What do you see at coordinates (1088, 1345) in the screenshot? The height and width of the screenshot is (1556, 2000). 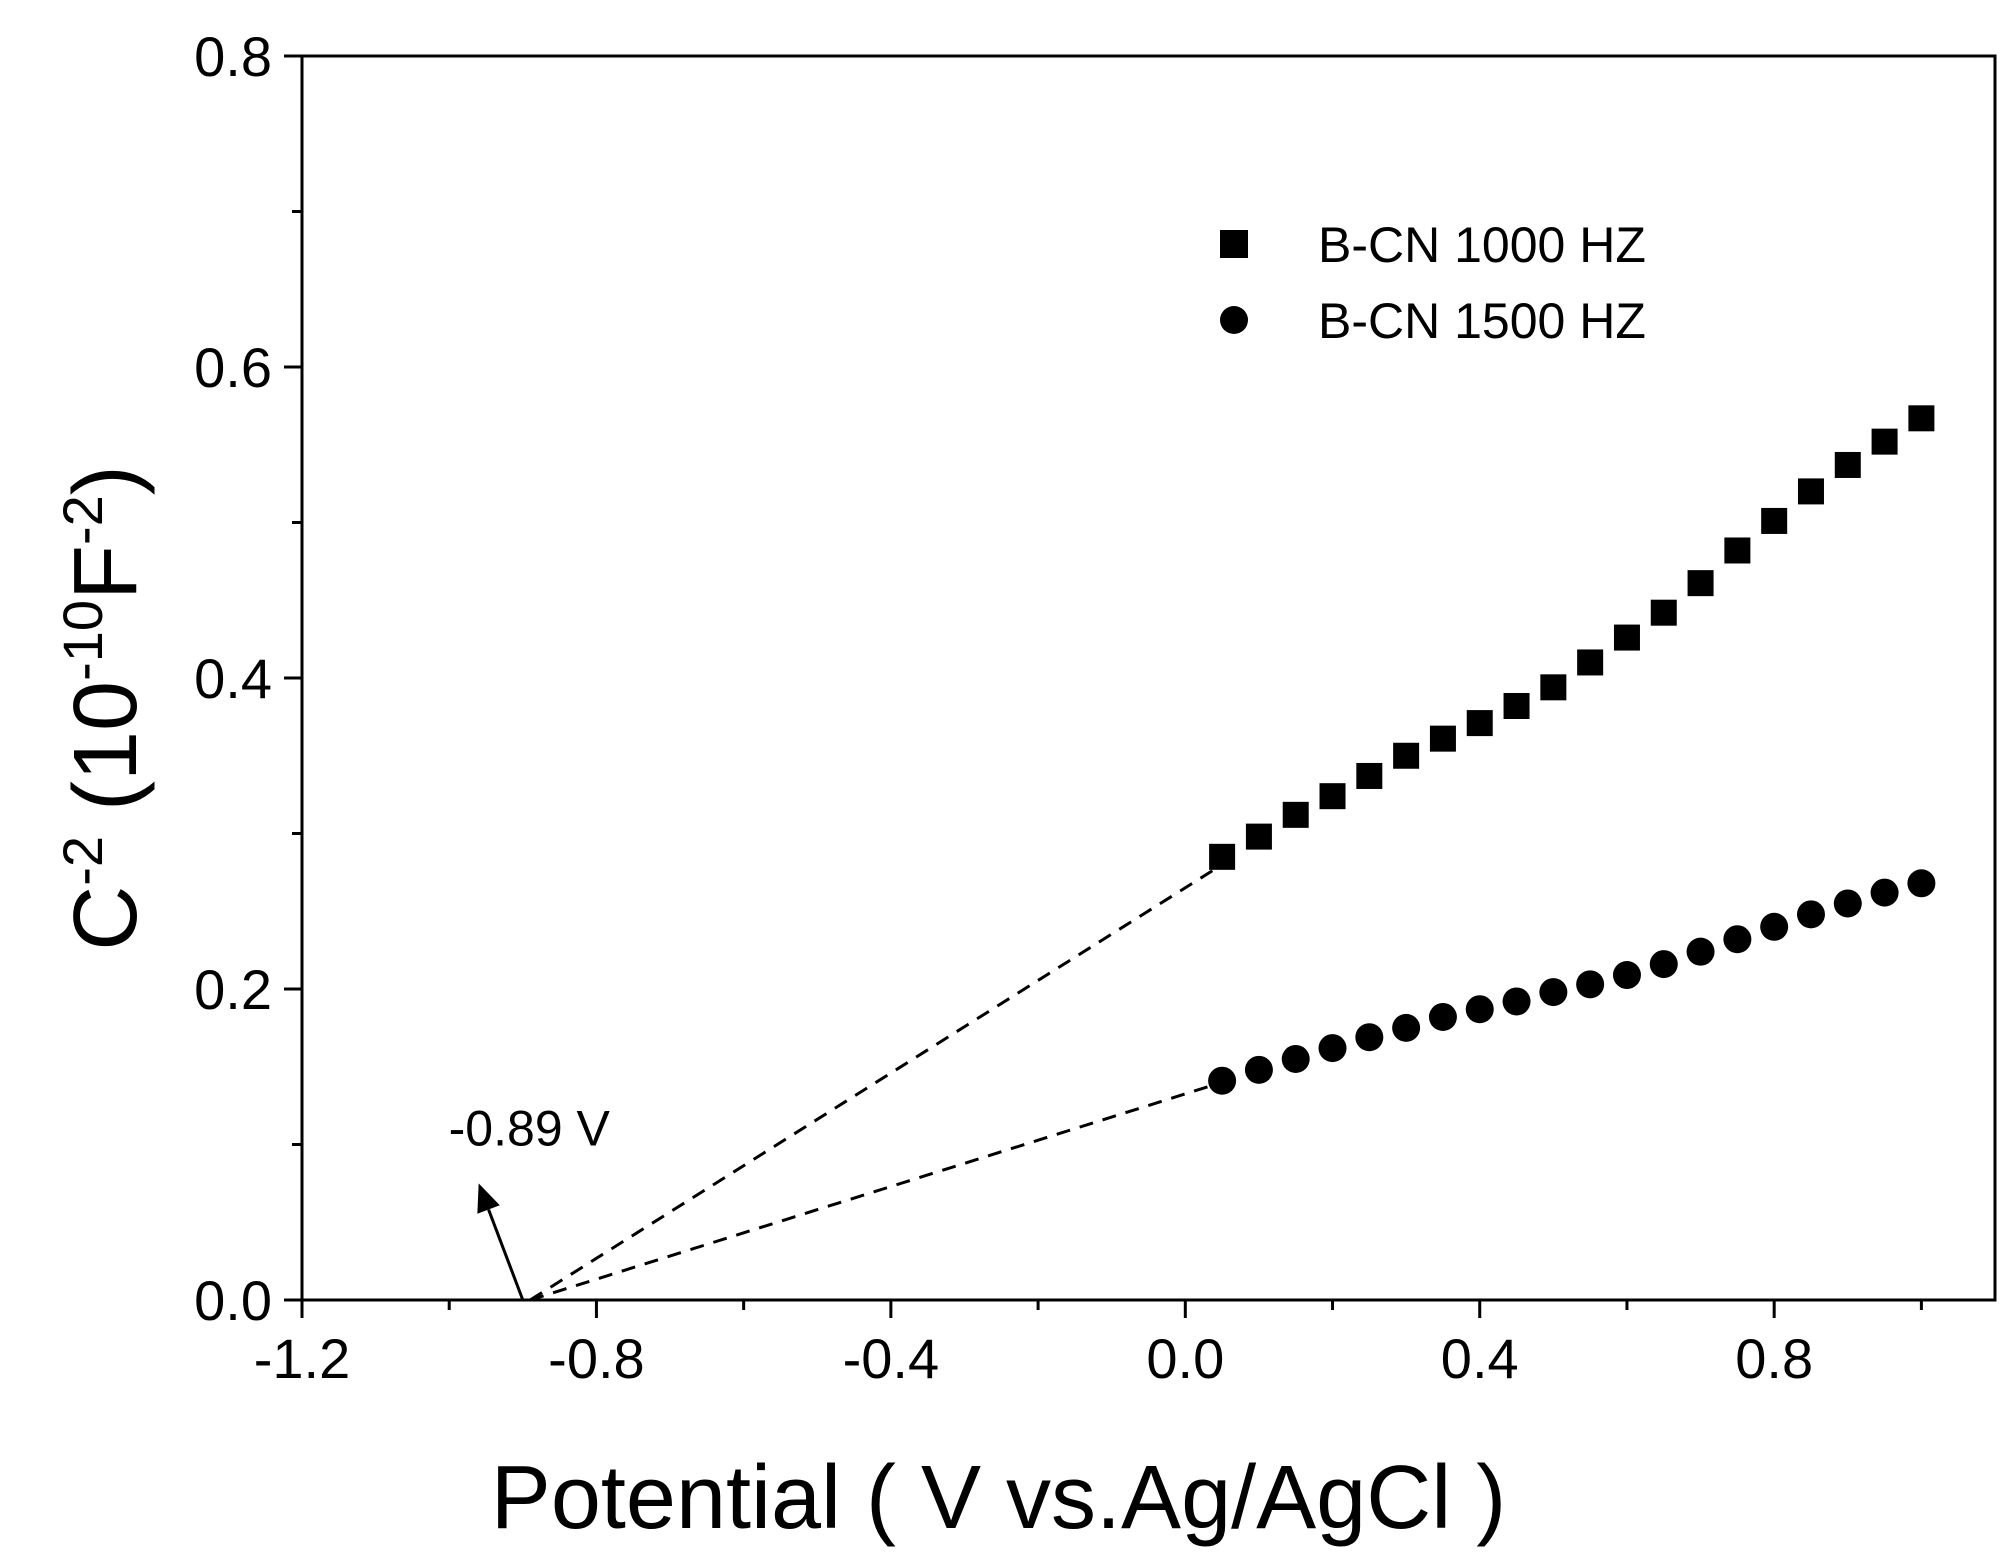 I see `x-axis: -1.2 -0.8 -0.4 0.0 0.4 0.8` at bounding box center [1088, 1345].